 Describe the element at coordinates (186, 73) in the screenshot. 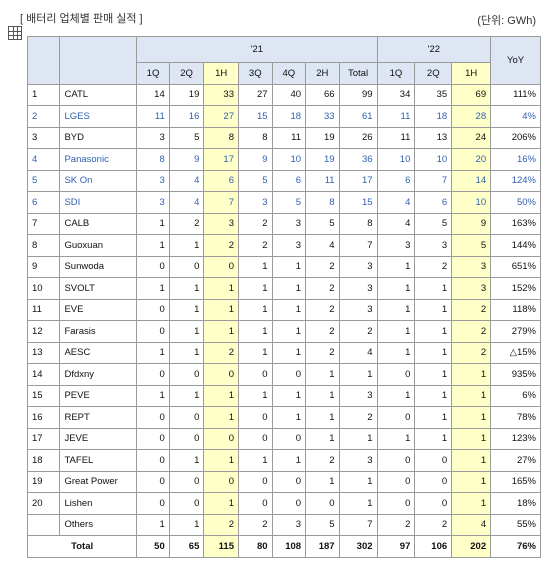

I see `column-header: 2Q` at that location.